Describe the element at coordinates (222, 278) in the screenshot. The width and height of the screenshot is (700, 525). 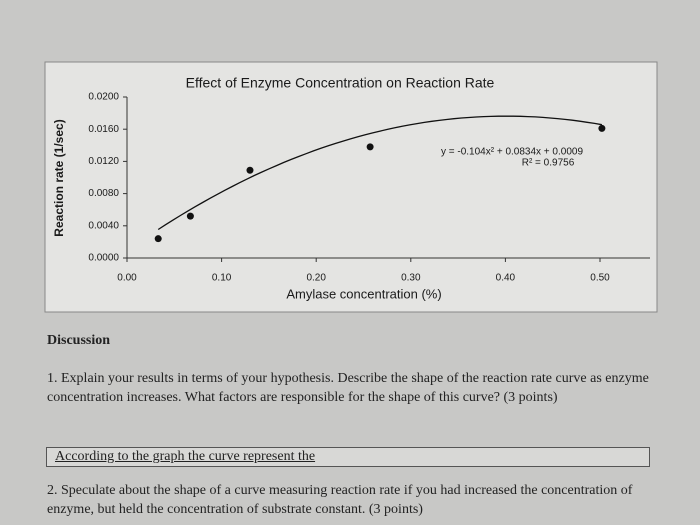
I see `x-tick-label: 0.10` at that location.